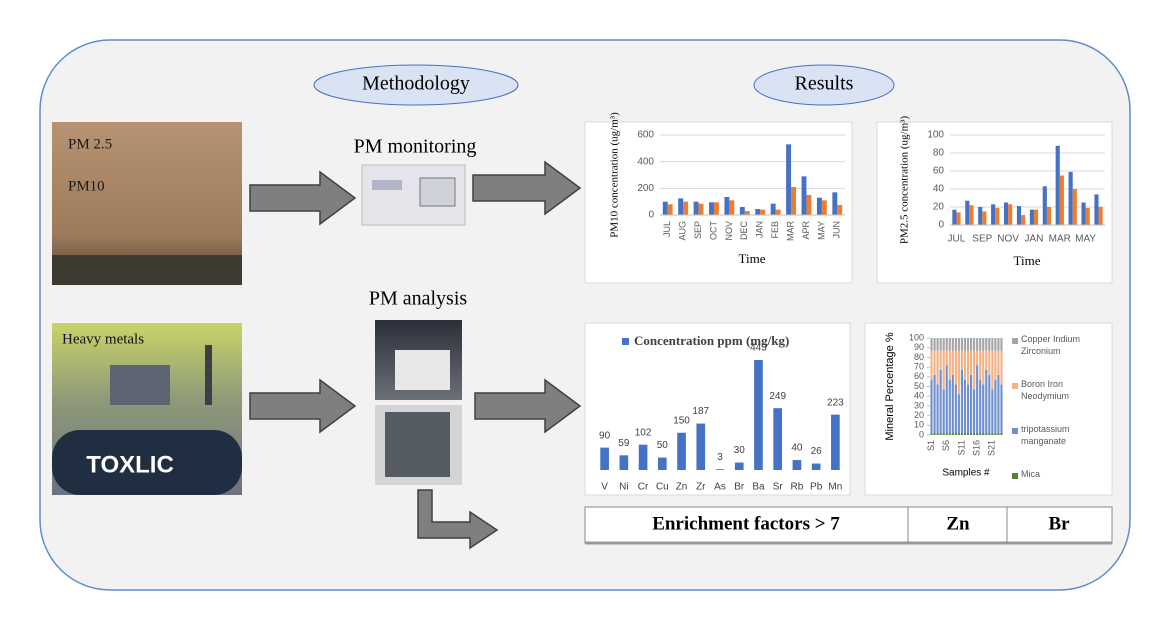 The width and height of the screenshot is (1173, 629). Describe the element at coordinates (1045, 435) in the screenshot. I see `legend-entry: tripotassium manganate` at that location.